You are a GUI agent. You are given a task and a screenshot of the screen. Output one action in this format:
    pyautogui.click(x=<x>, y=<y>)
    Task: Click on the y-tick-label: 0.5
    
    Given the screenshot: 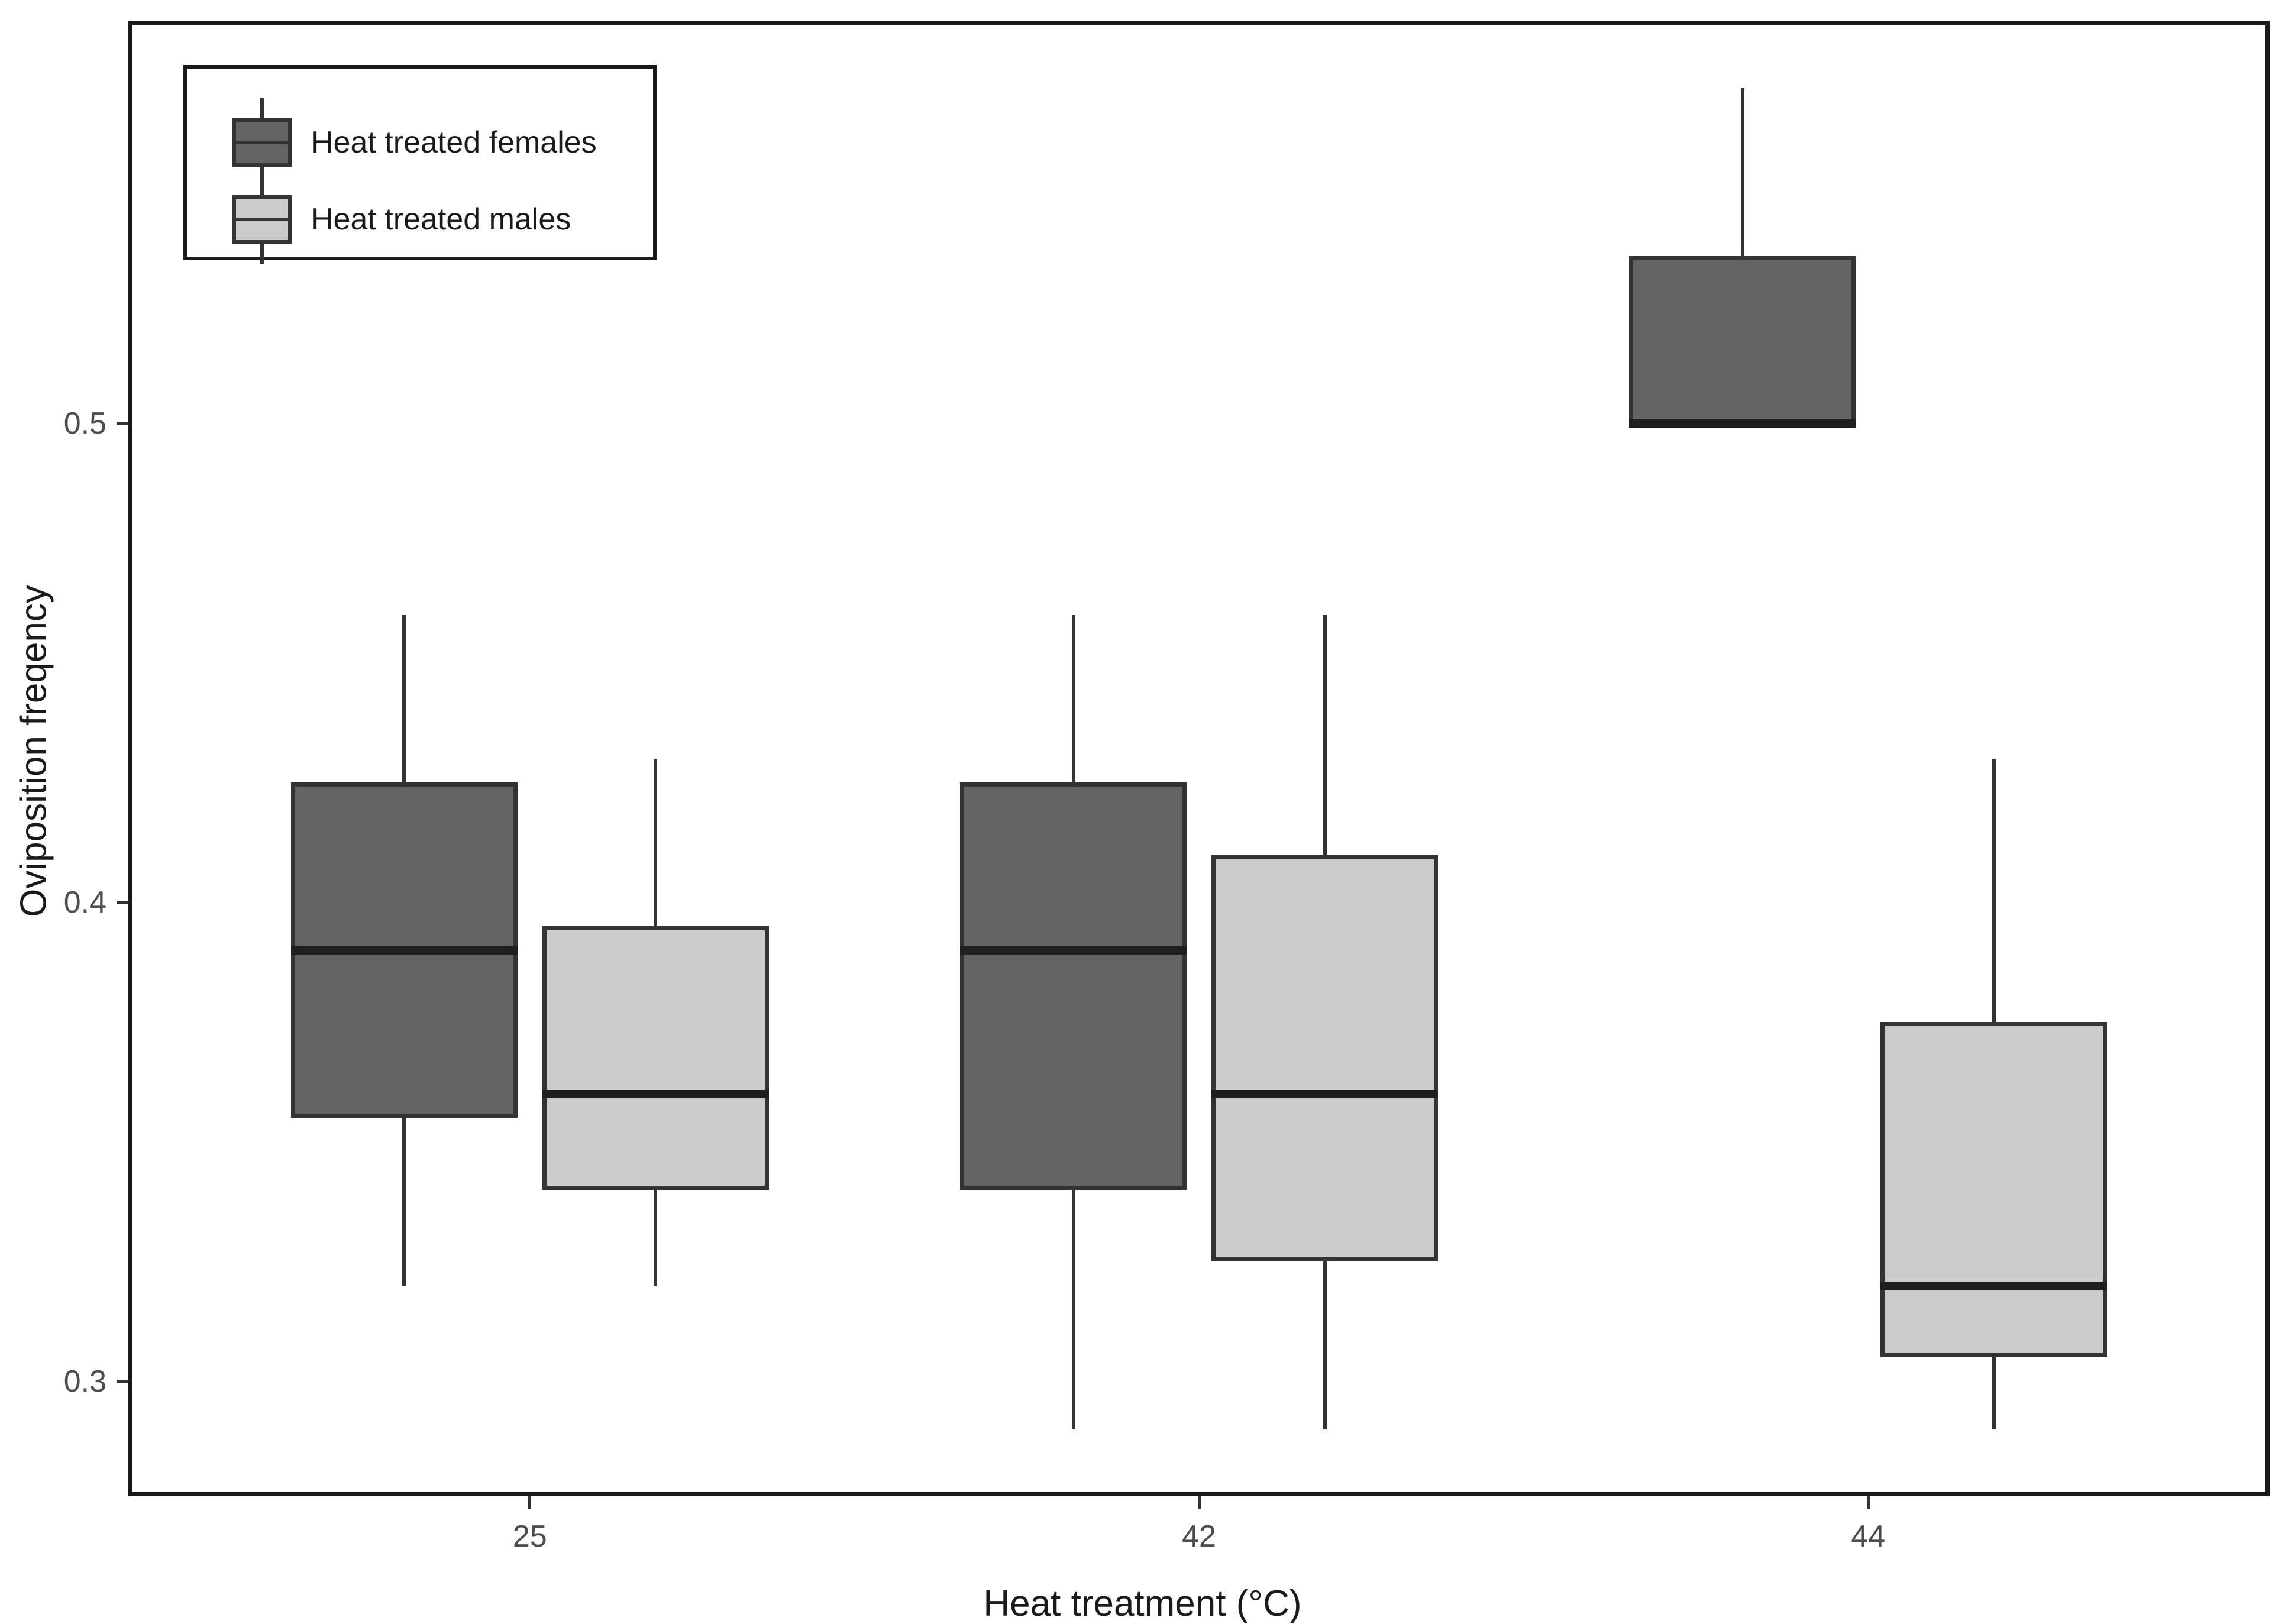 What is the action you would take?
    pyautogui.click(x=84, y=423)
    